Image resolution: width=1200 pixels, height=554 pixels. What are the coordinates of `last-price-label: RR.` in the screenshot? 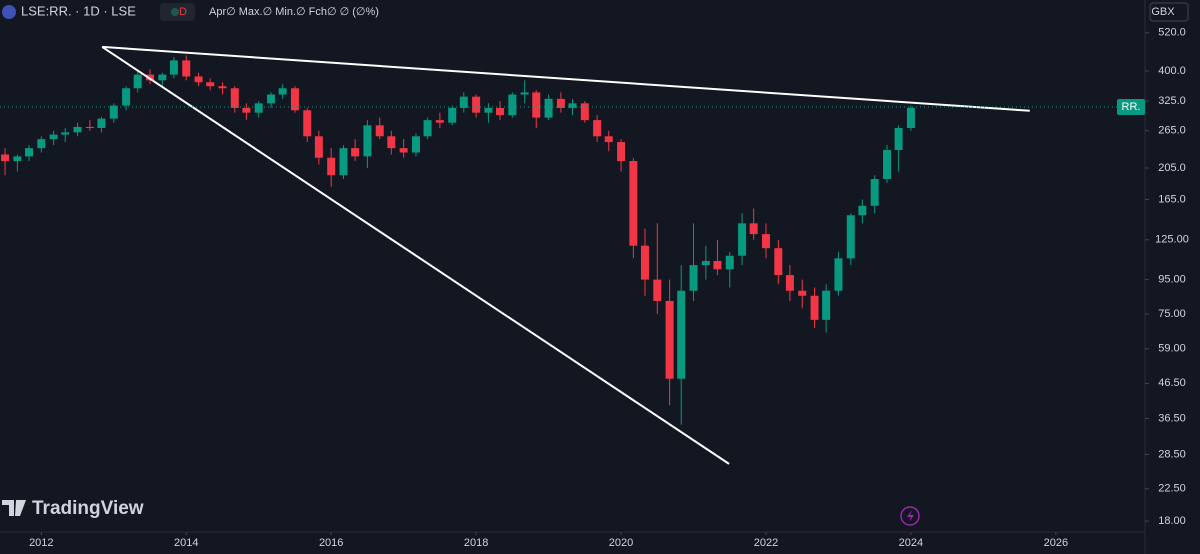 It's located at (1131, 107).